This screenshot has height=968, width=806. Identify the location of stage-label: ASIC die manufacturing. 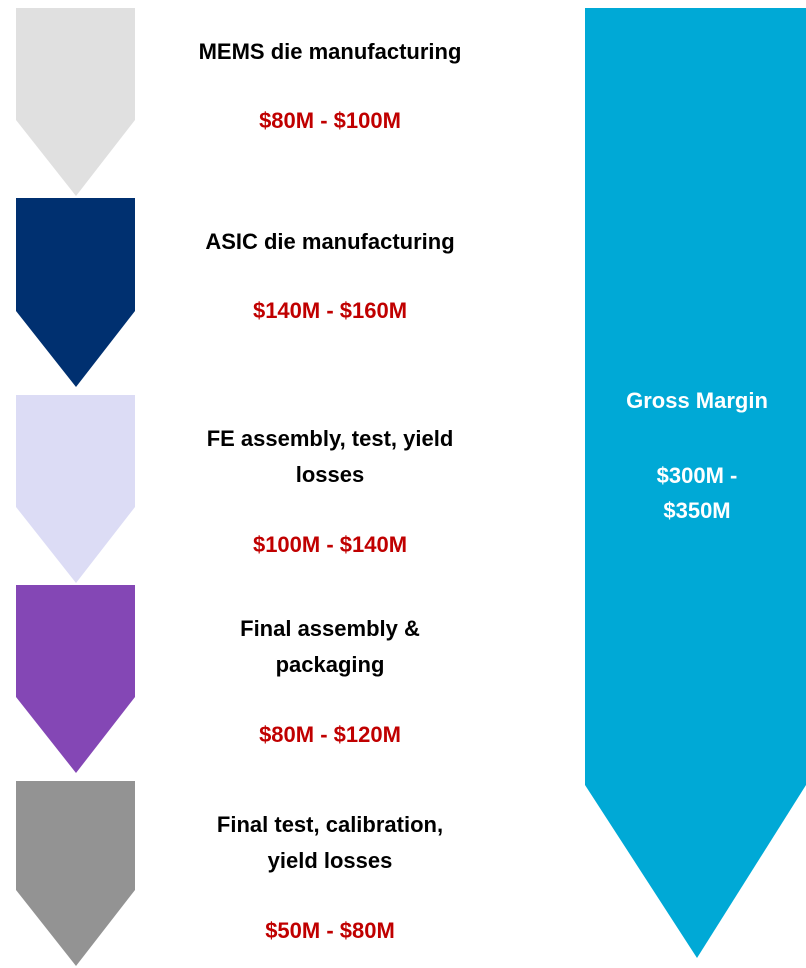
(329, 241).